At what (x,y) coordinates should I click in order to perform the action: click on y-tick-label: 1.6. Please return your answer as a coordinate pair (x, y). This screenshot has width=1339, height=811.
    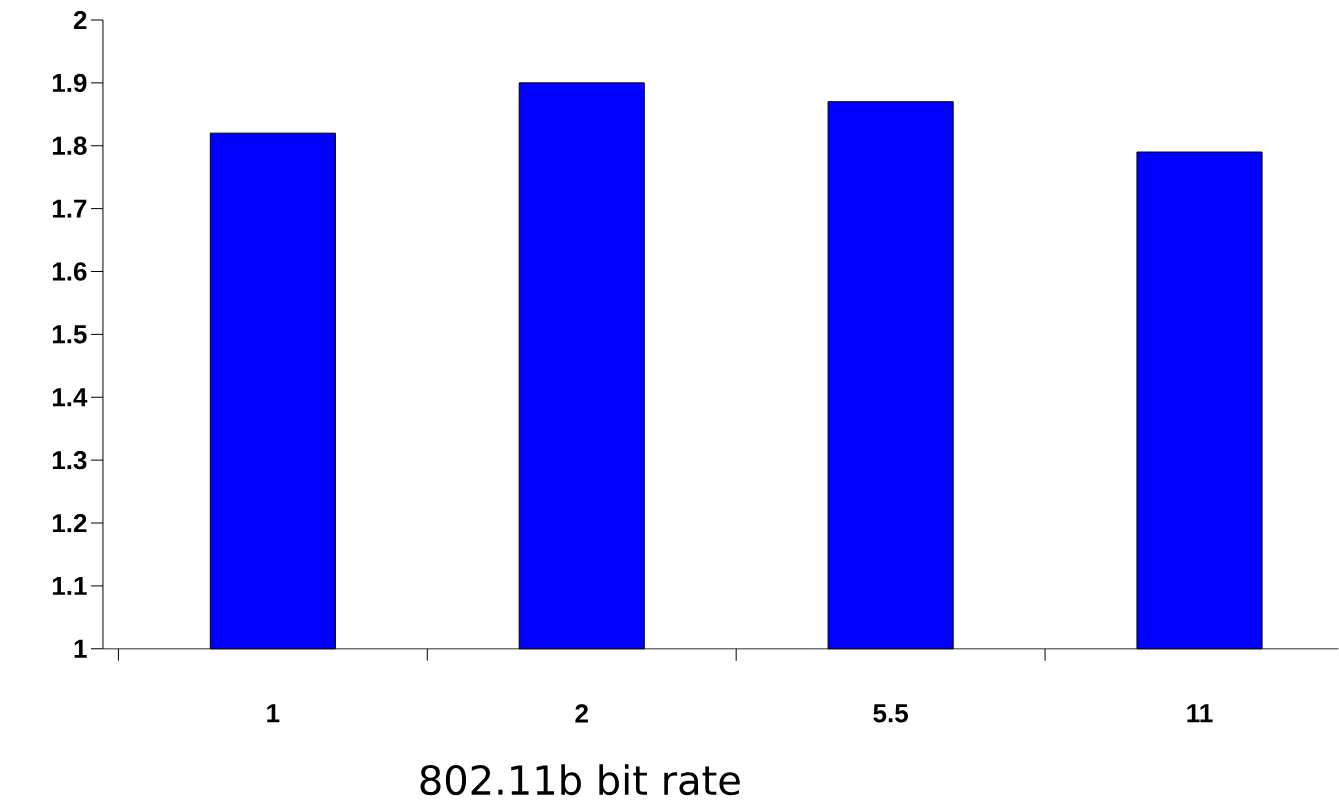
    Looking at the image, I should click on (69, 271).